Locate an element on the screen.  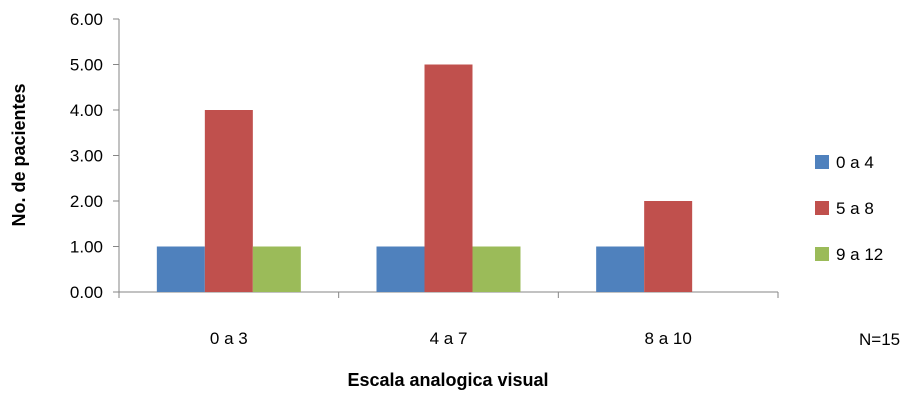
x-tick-label: 8 a 10 is located at coordinates (668, 338).